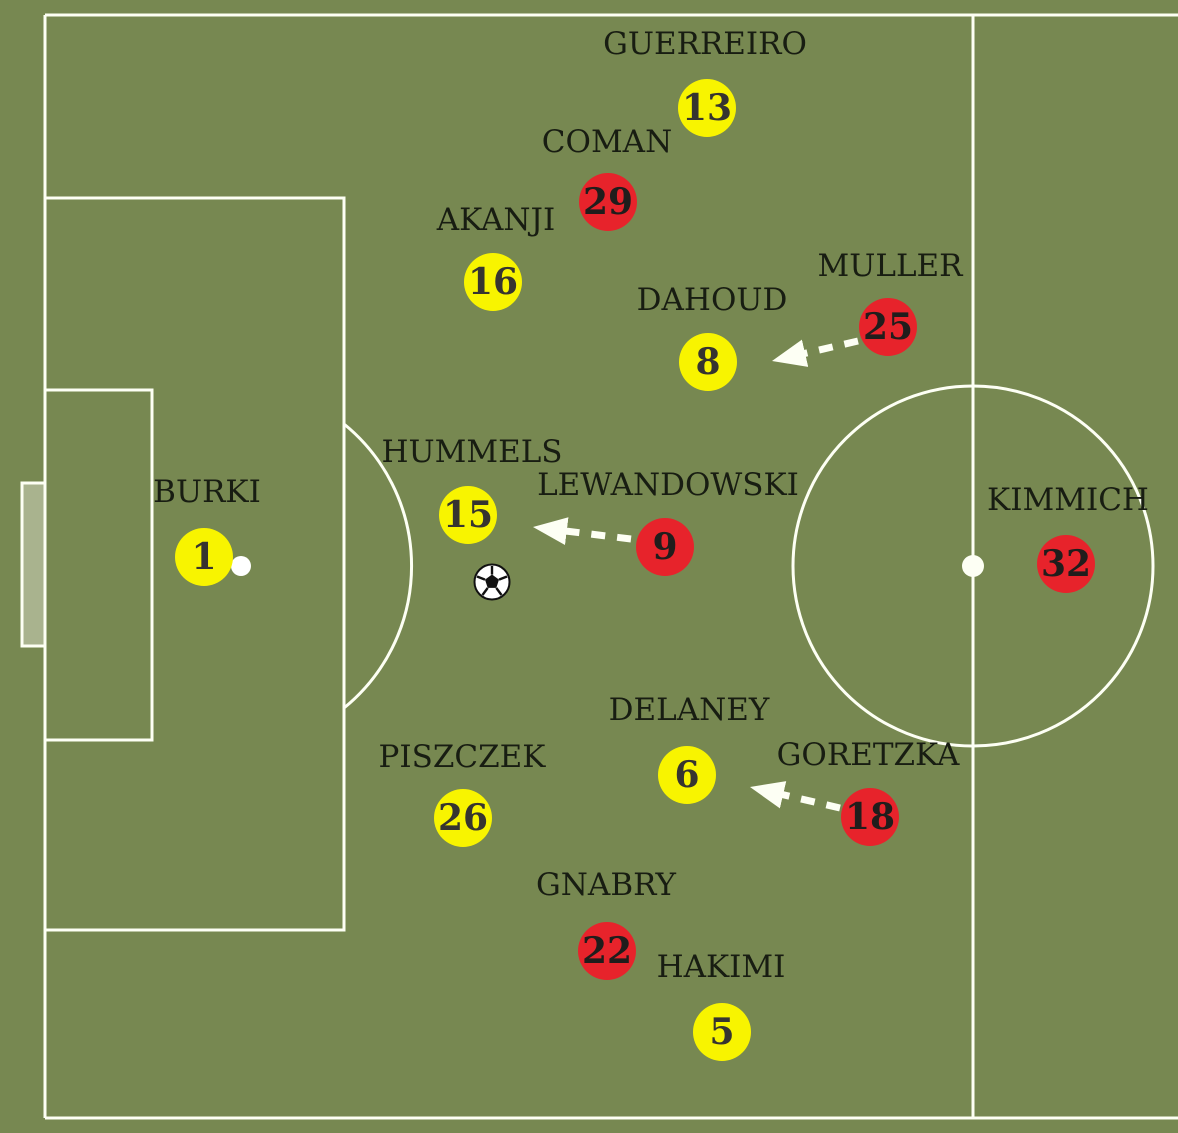  I want to click on player-label-kimmich: KIMMICH, so click(1068, 500).